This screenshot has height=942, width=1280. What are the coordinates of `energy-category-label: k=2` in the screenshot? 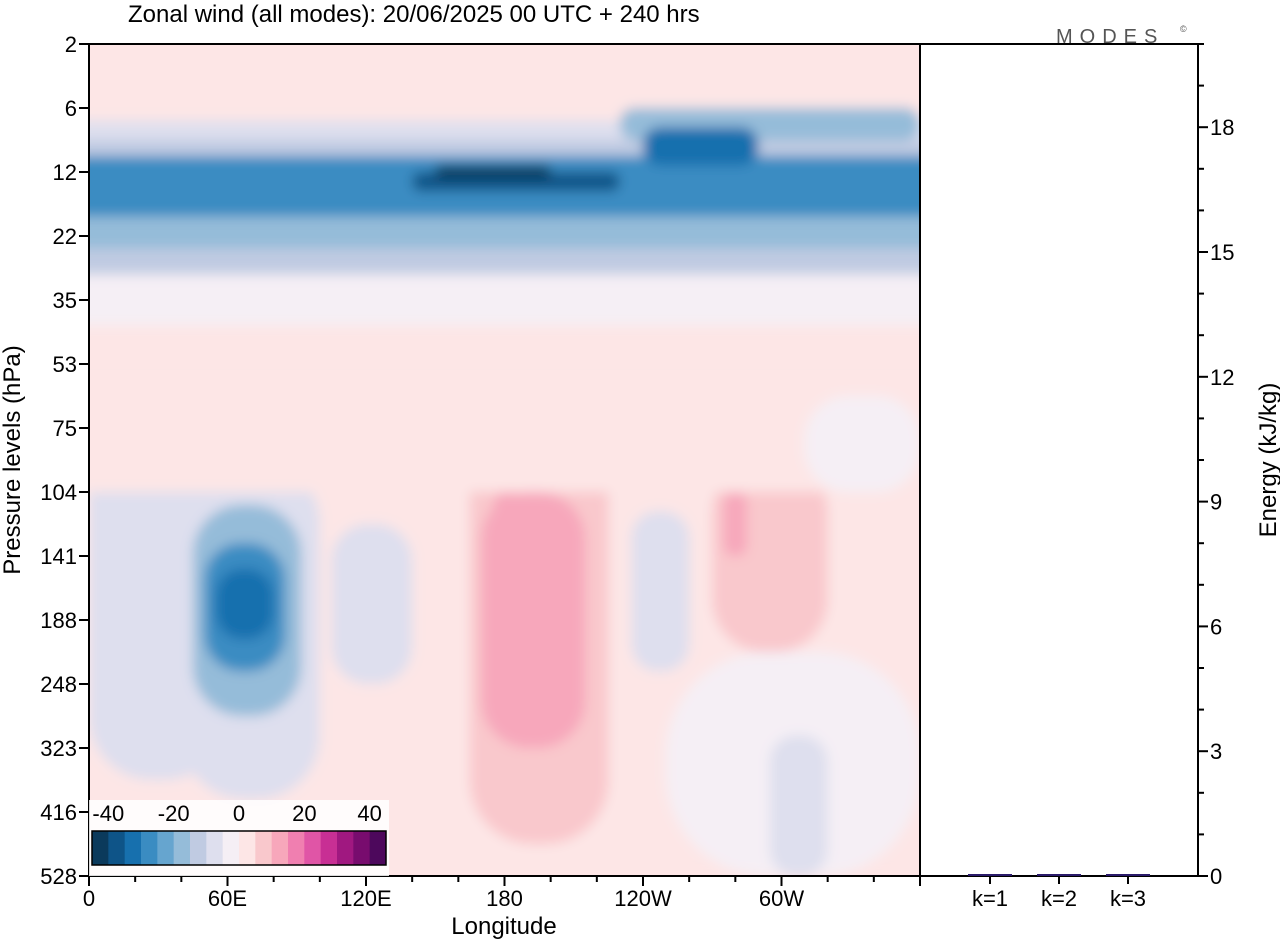 It's located at (1059, 898).